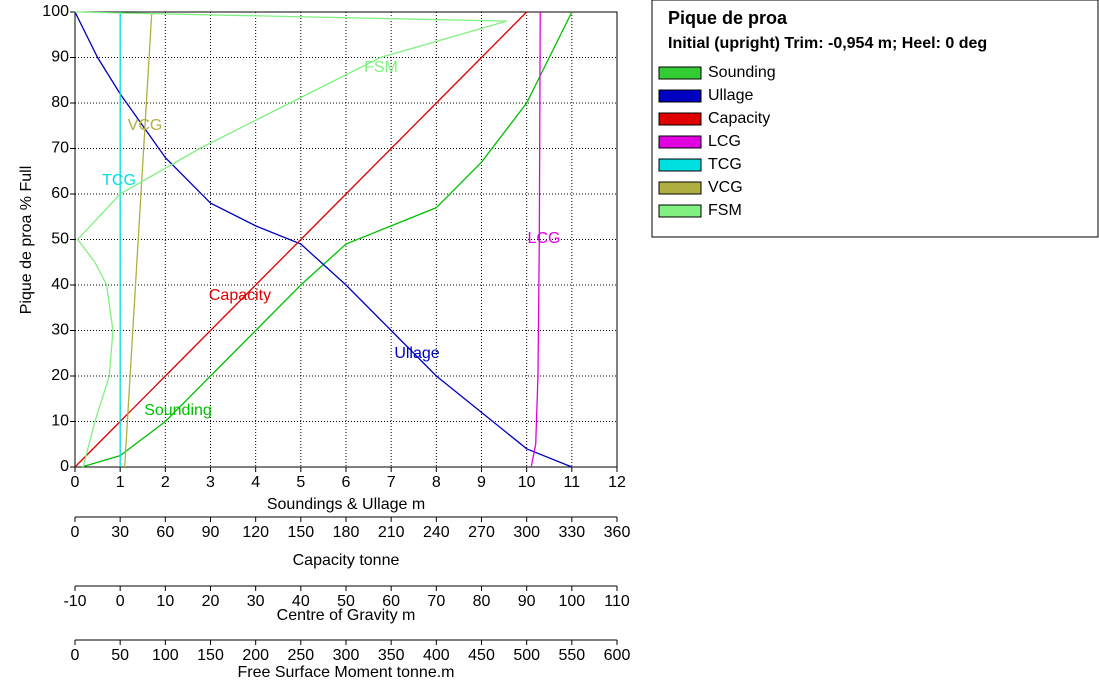 This screenshot has height=685, width=1099. Describe the element at coordinates (571, 655) in the screenshot. I see `x-tick-label: 550` at that location.